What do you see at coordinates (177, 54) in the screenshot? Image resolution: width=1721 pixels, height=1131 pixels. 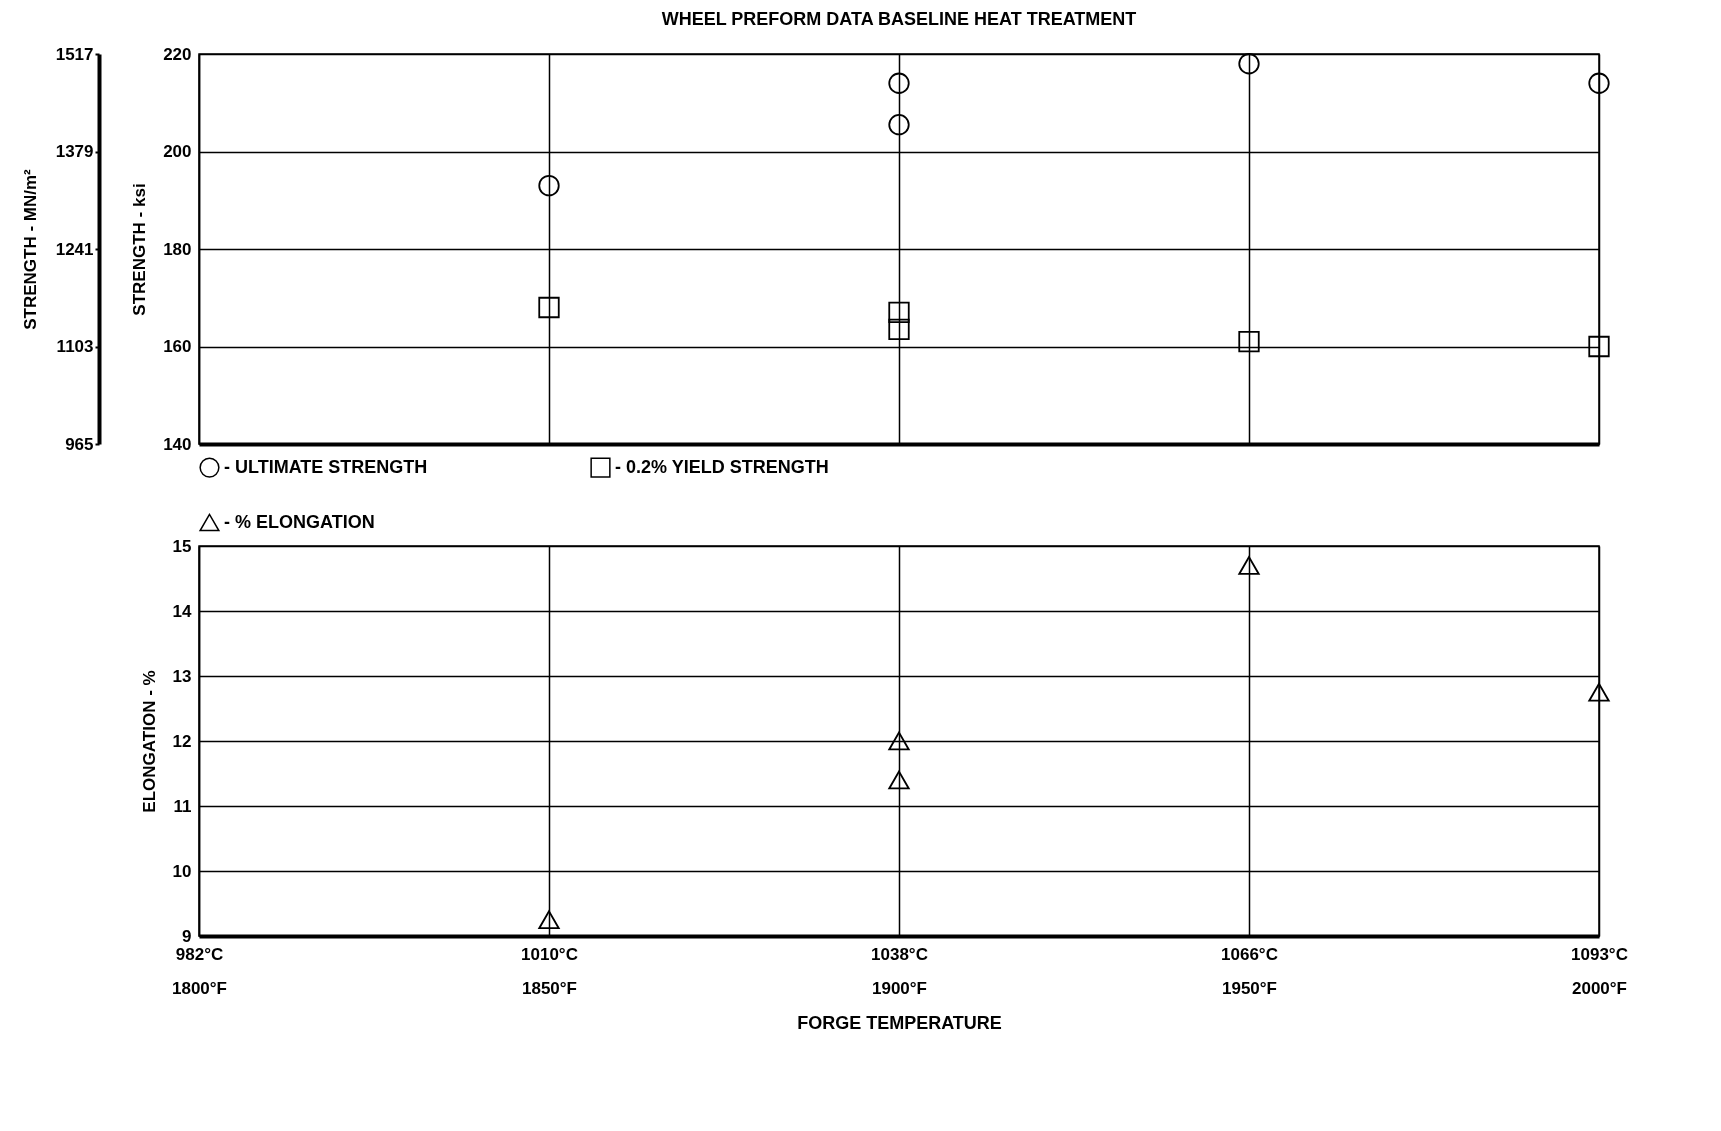 I see `y-tick-label: 220` at bounding box center [177, 54].